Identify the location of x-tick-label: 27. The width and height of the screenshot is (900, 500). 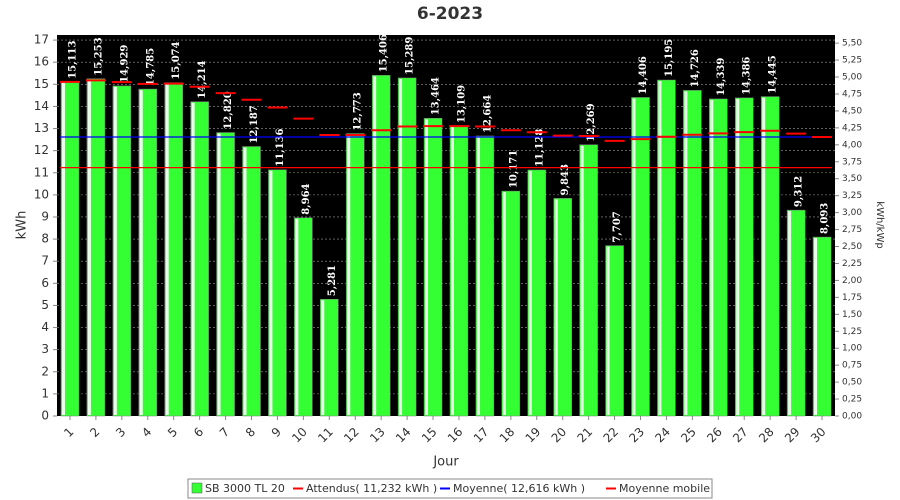
(740, 435).